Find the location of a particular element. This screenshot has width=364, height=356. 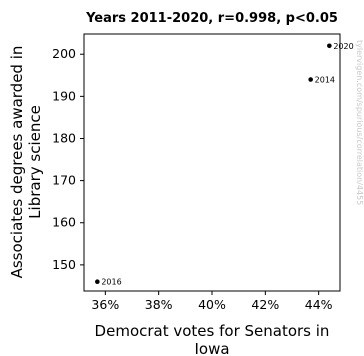

x-tick-label: 42% is located at coordinates (265, 304).